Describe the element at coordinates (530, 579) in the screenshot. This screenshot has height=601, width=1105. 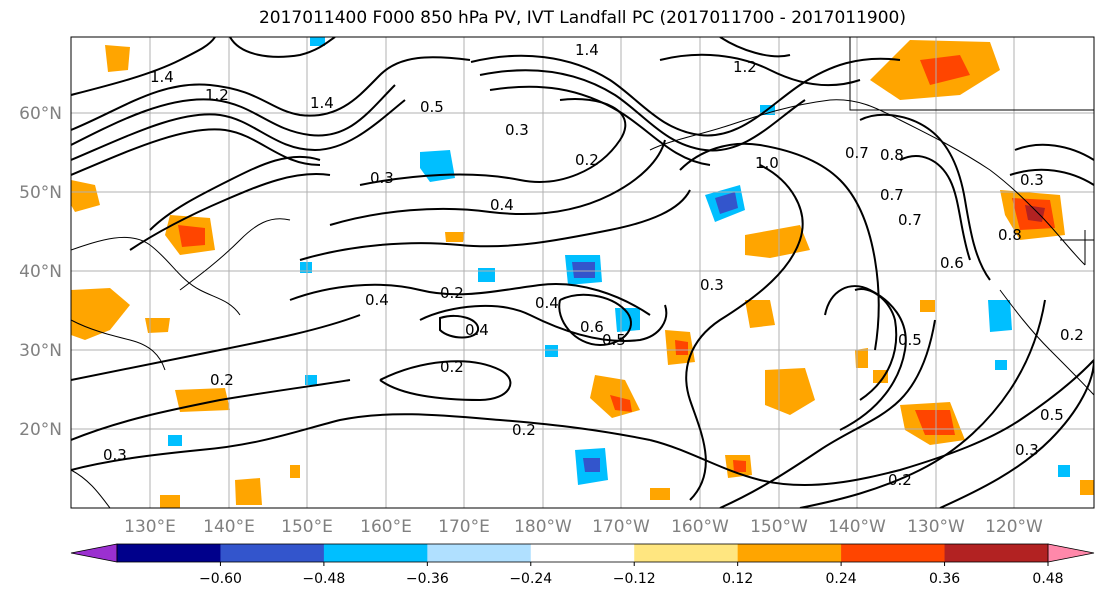
I see `colorbar-tick-label: −0.24` at that location.